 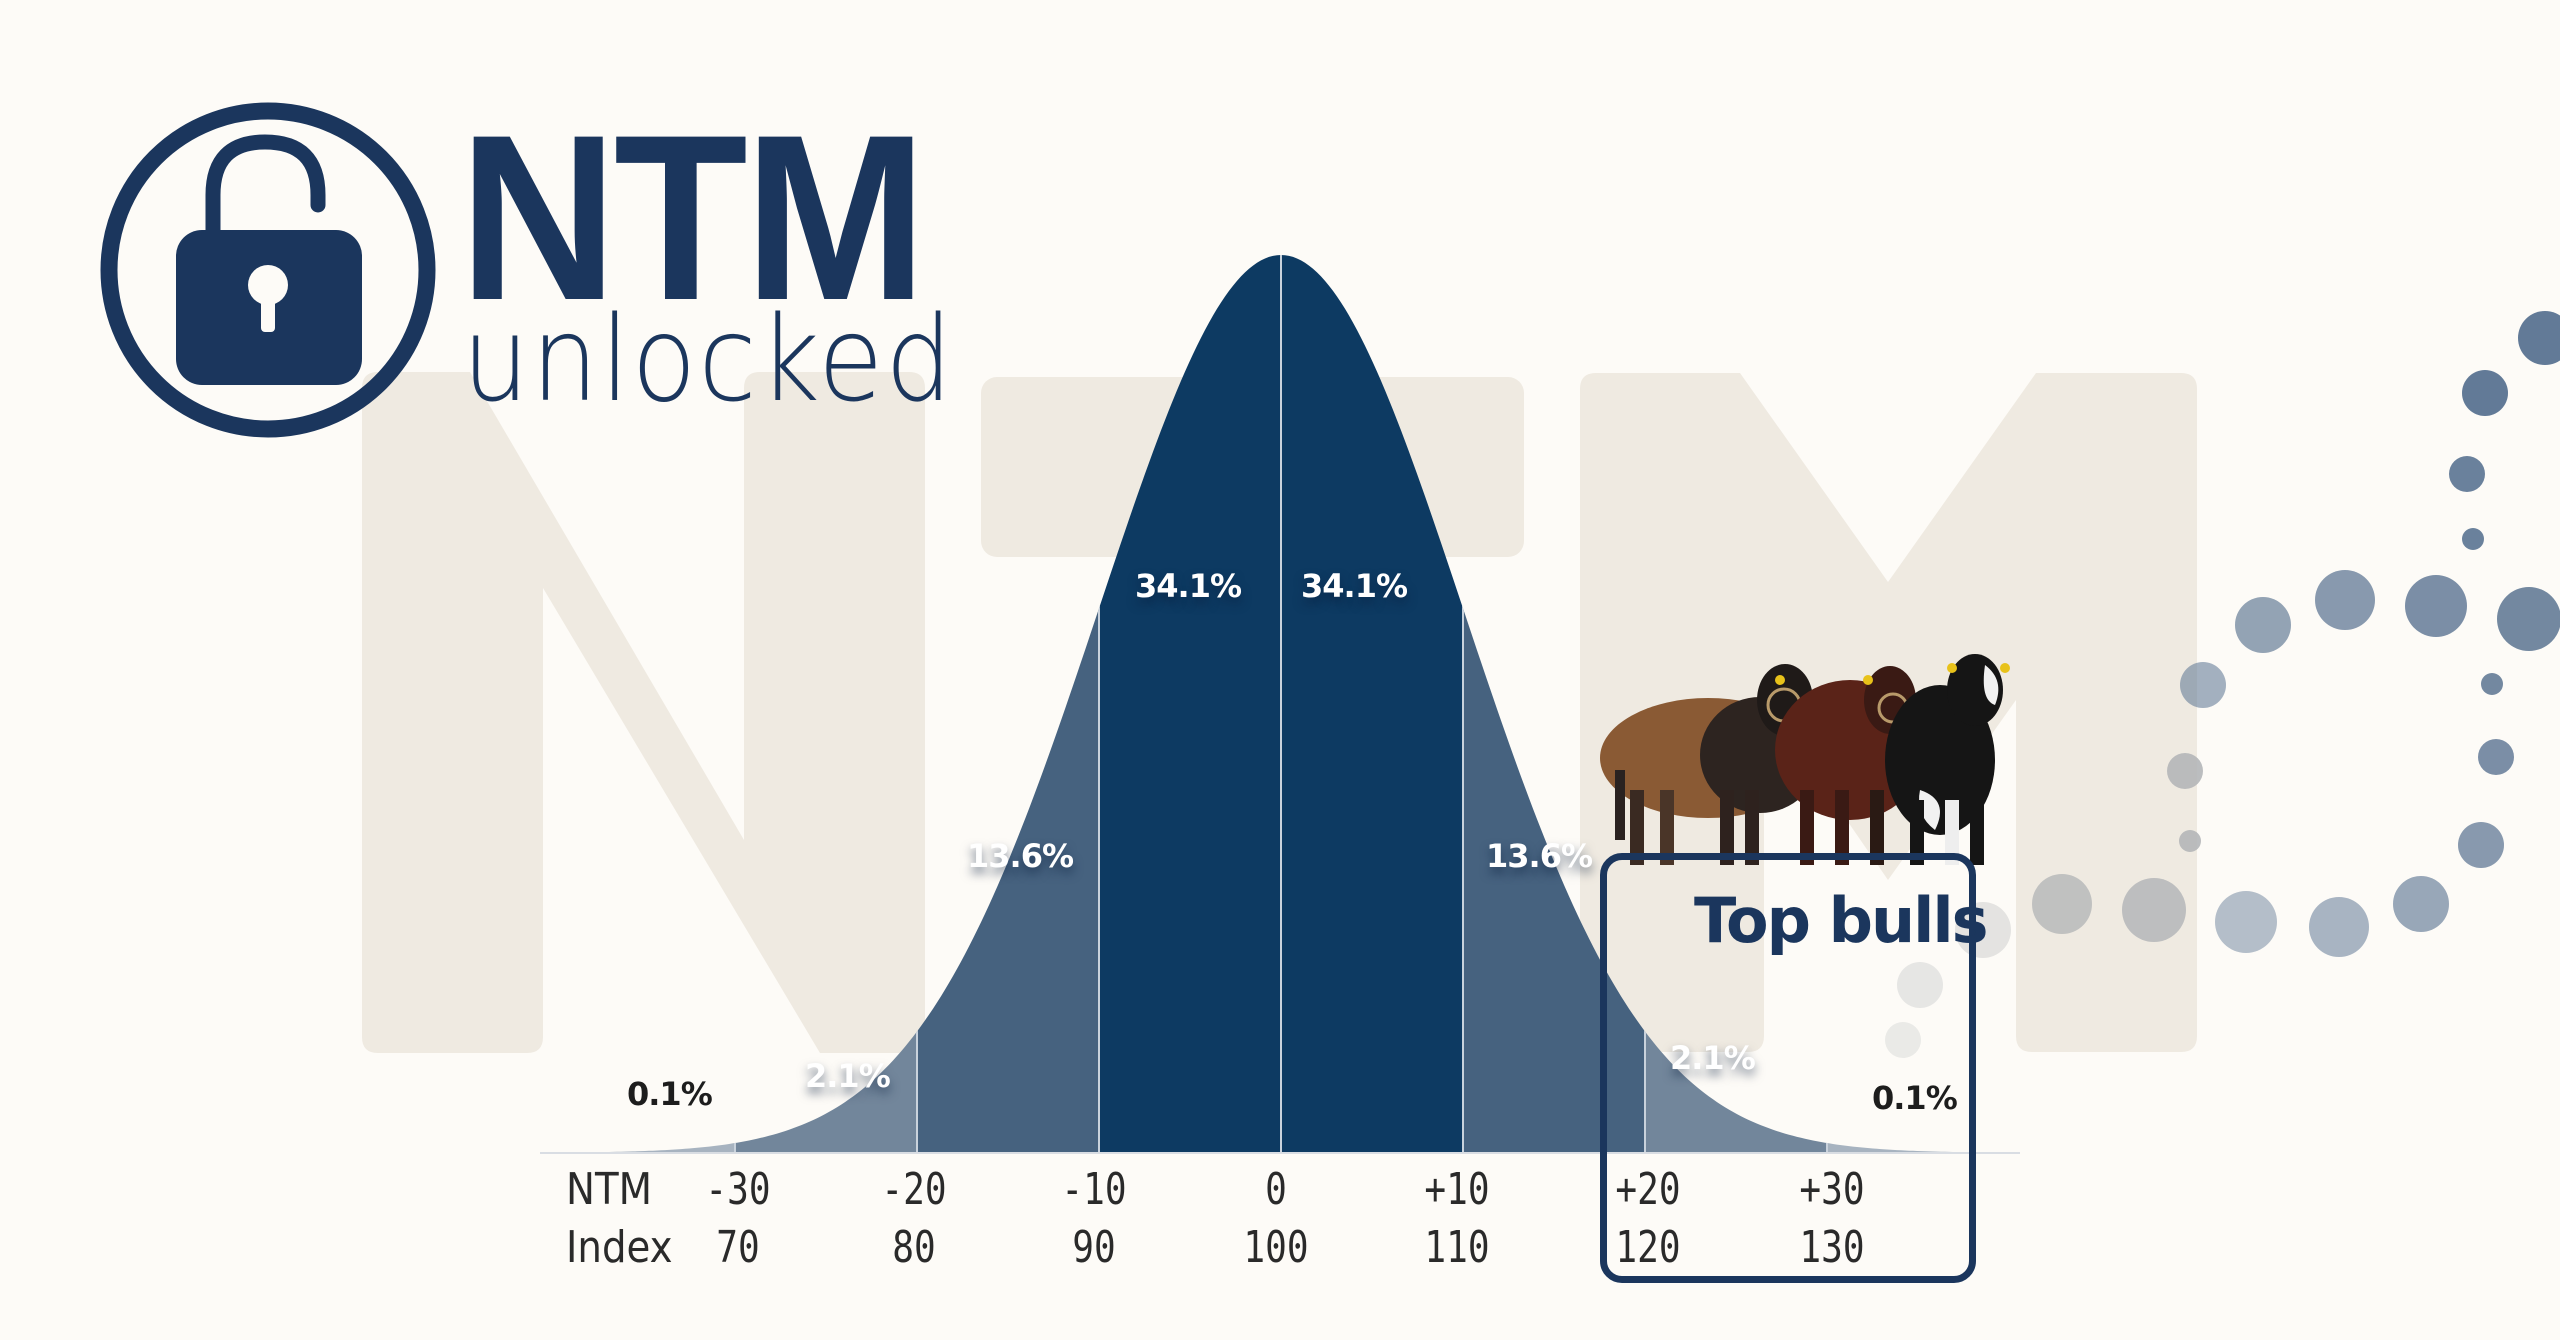 What do you see at coordinates (1276, 1247) in the screenshot?
I see `index-tick-label: 100` at bounding box center [1276, 1247].